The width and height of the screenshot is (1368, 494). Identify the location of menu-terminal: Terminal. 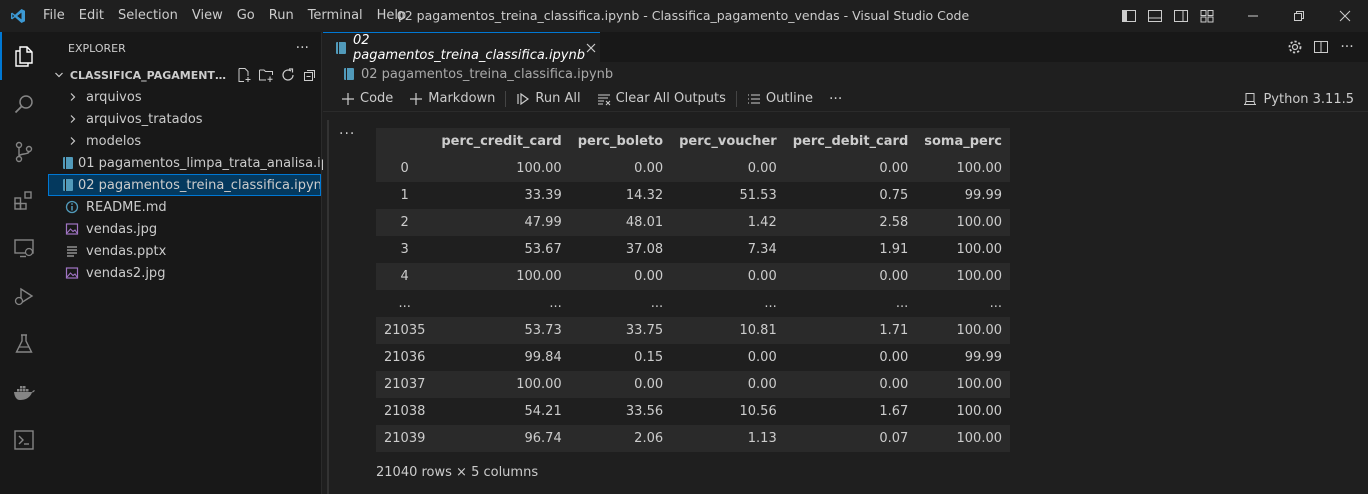
(335, 15).